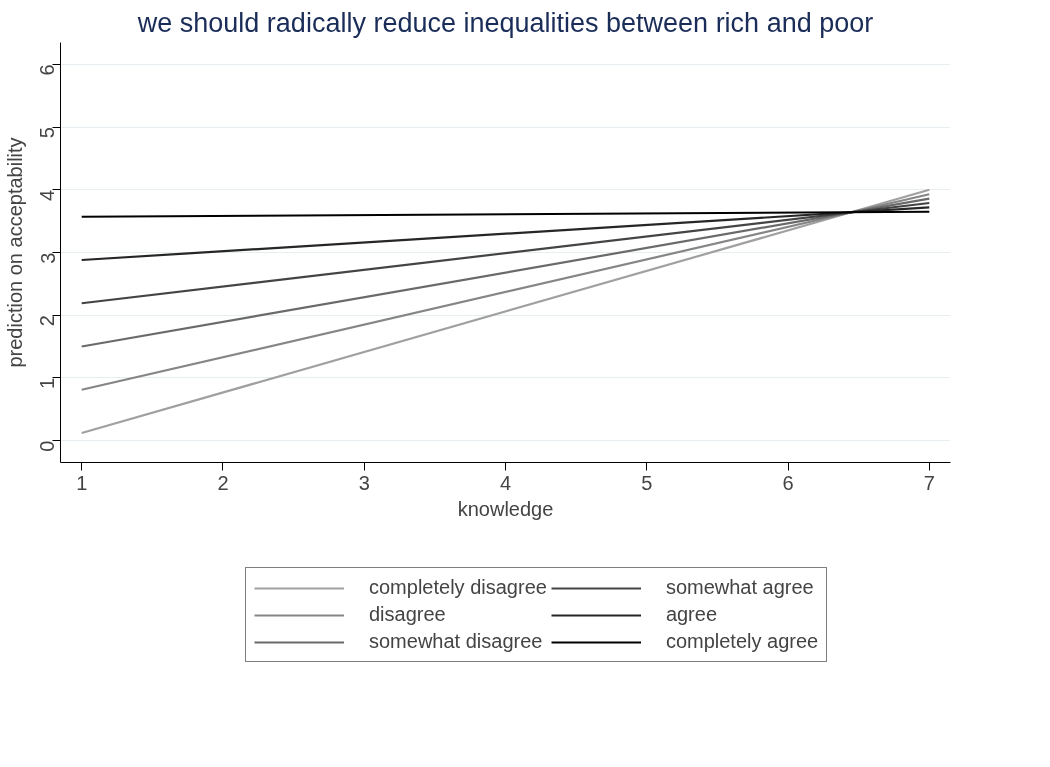  I want to click on x-tick-label: 7, so click(929, 482).